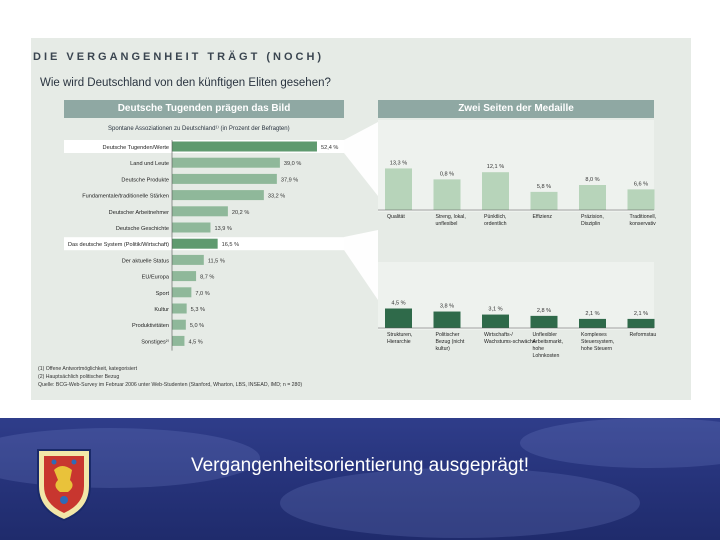  Describe the element at coordinates (495, 224) in the screenshot. I see `column-category-pos-2-line1: ordentlich` at that location.